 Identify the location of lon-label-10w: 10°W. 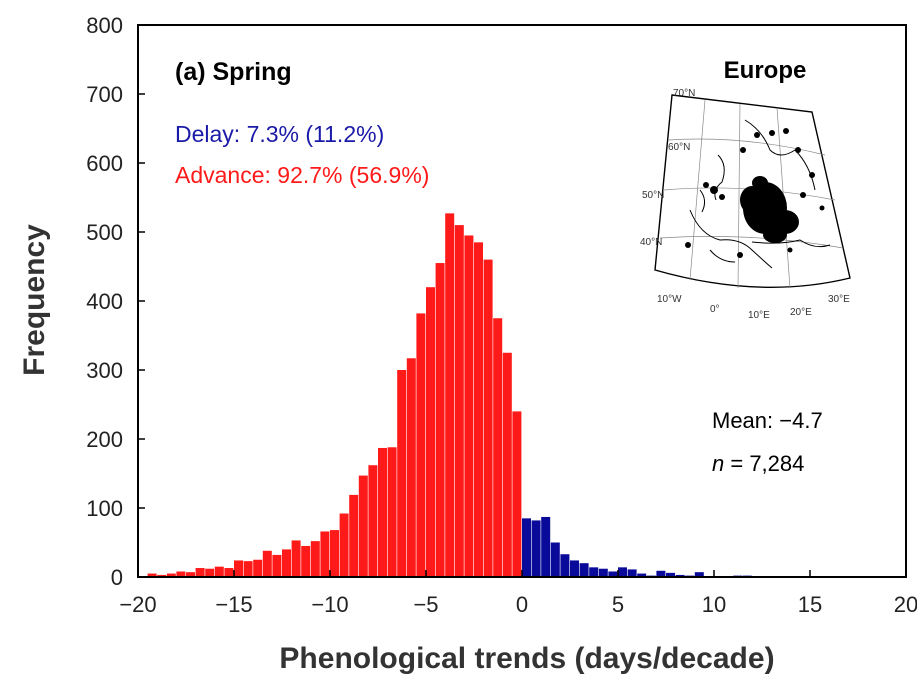
(669, 299).